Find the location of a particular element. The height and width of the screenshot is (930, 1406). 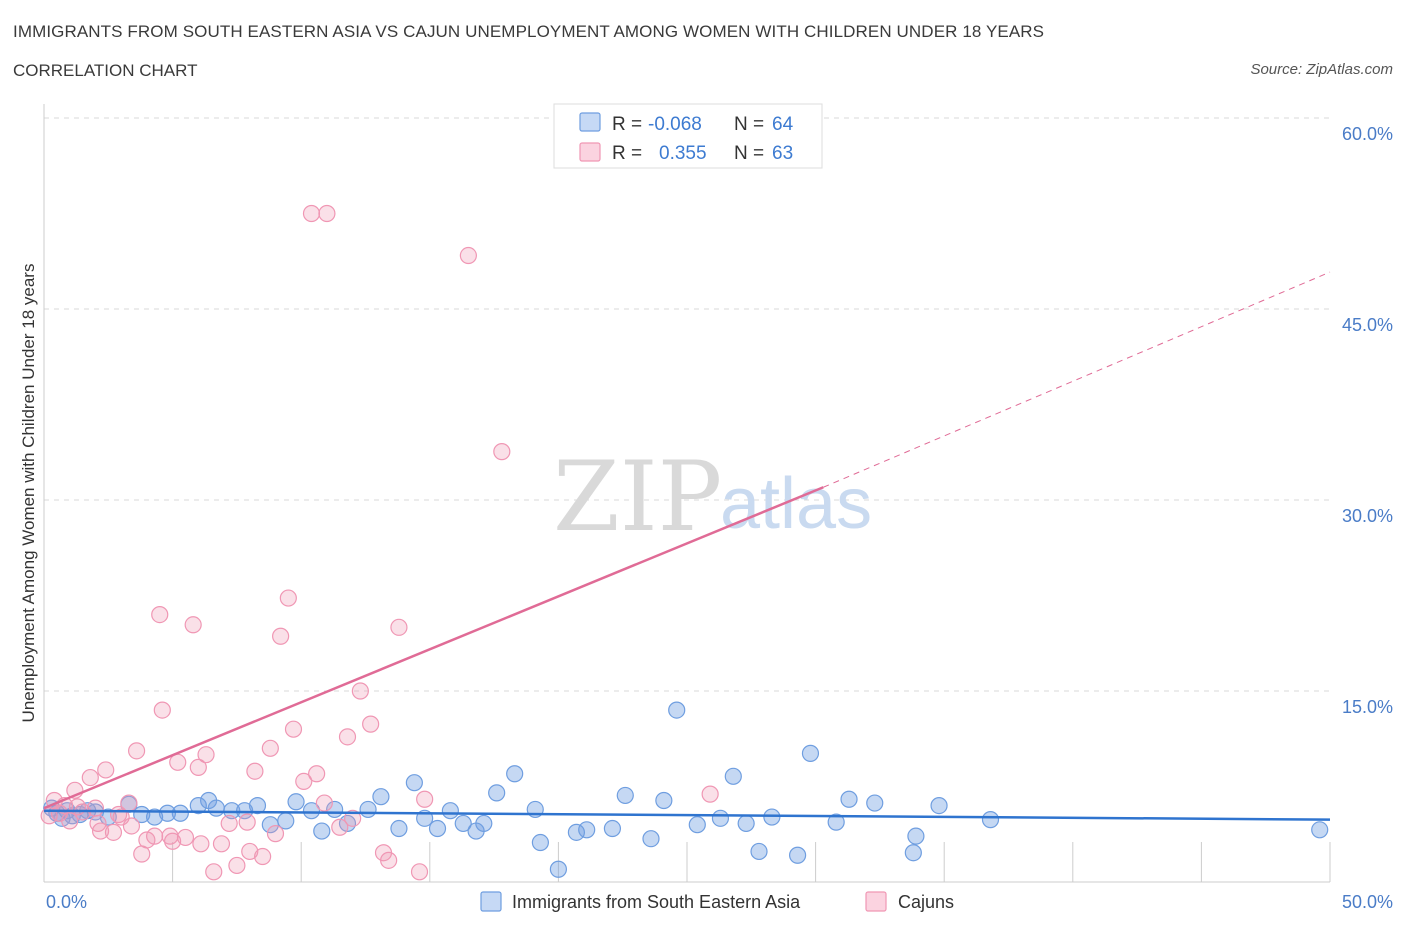

bottom-legend-swatch-blue is located at coordinates (491, 901).